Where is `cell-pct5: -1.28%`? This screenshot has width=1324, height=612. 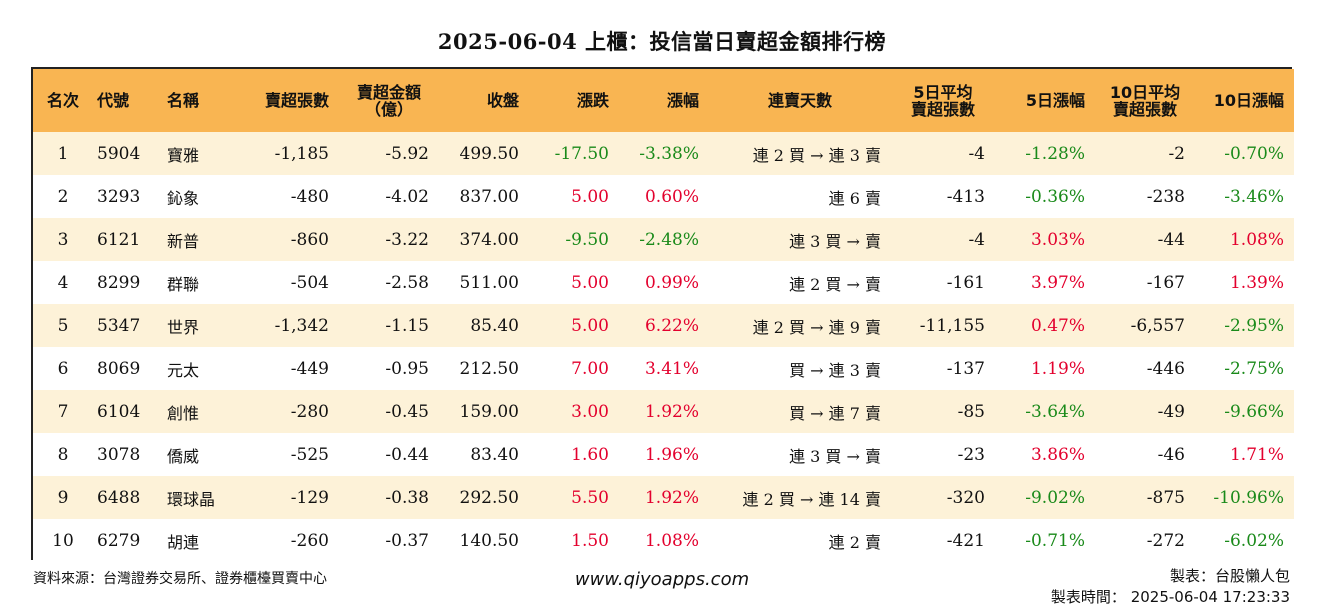 cell-pct5: -1.28% is located at coordinates (1055, 153).